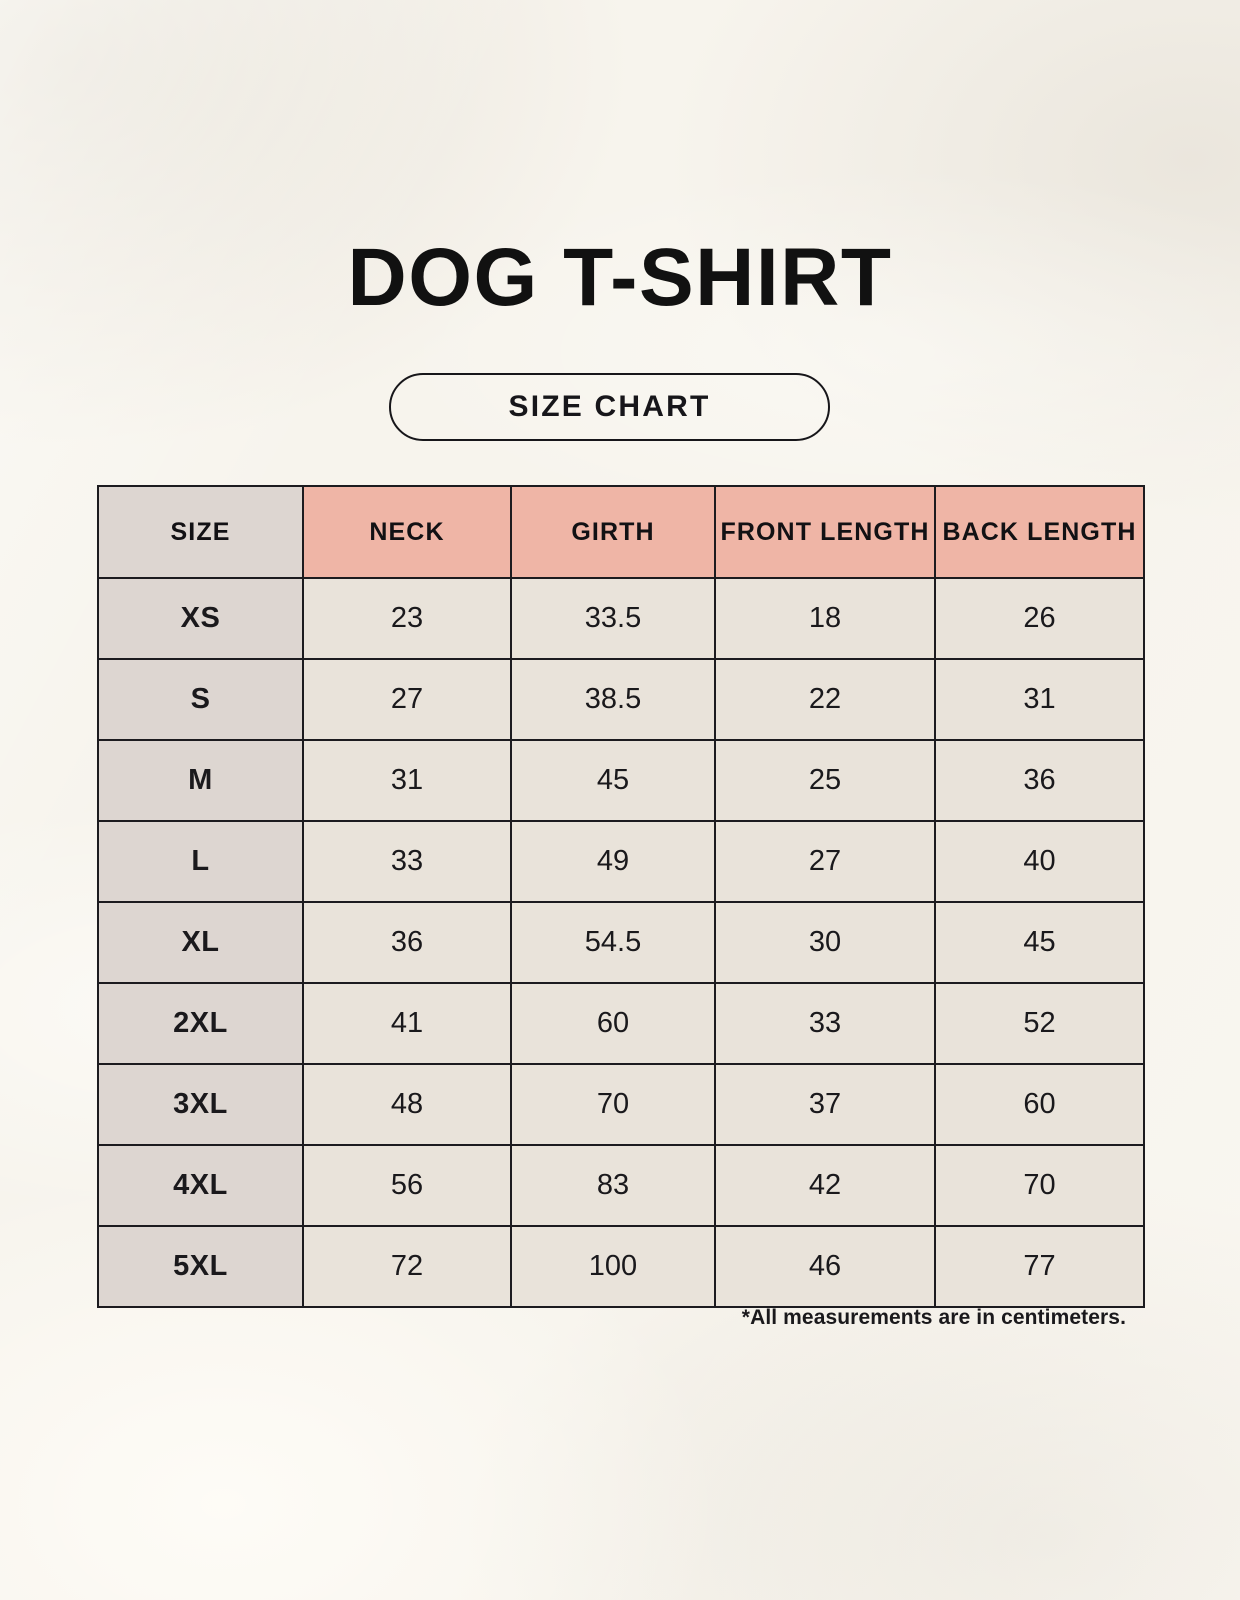 The width and height of the screenshot is (1240, 1600). What do you see at coordinates (200, 532) in the screenshot?
I see `column-header-size: SIZE` at bounding box center [200, 532].